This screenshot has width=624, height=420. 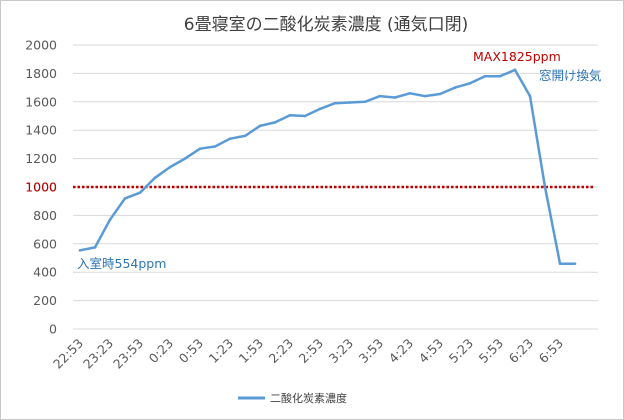 I want to click on x-tick-label: 3:23, so click(x=341, y=351).